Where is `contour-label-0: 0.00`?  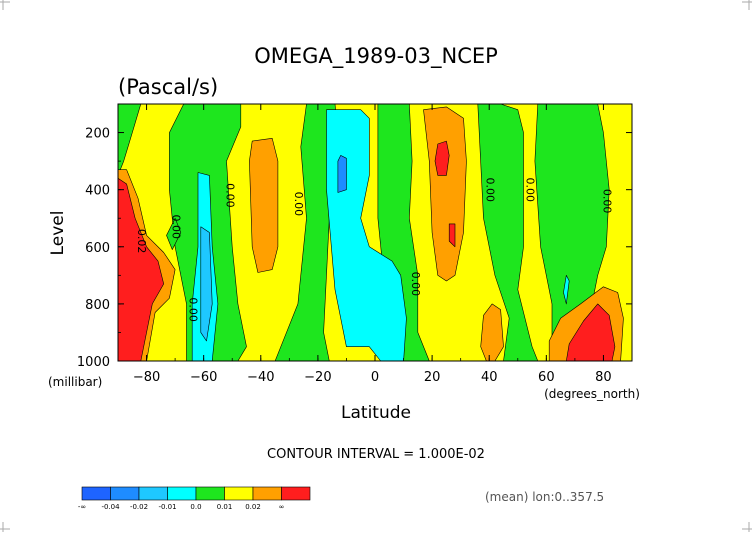 contour-label-0: 0.00 is located at coordinates (230, 195).